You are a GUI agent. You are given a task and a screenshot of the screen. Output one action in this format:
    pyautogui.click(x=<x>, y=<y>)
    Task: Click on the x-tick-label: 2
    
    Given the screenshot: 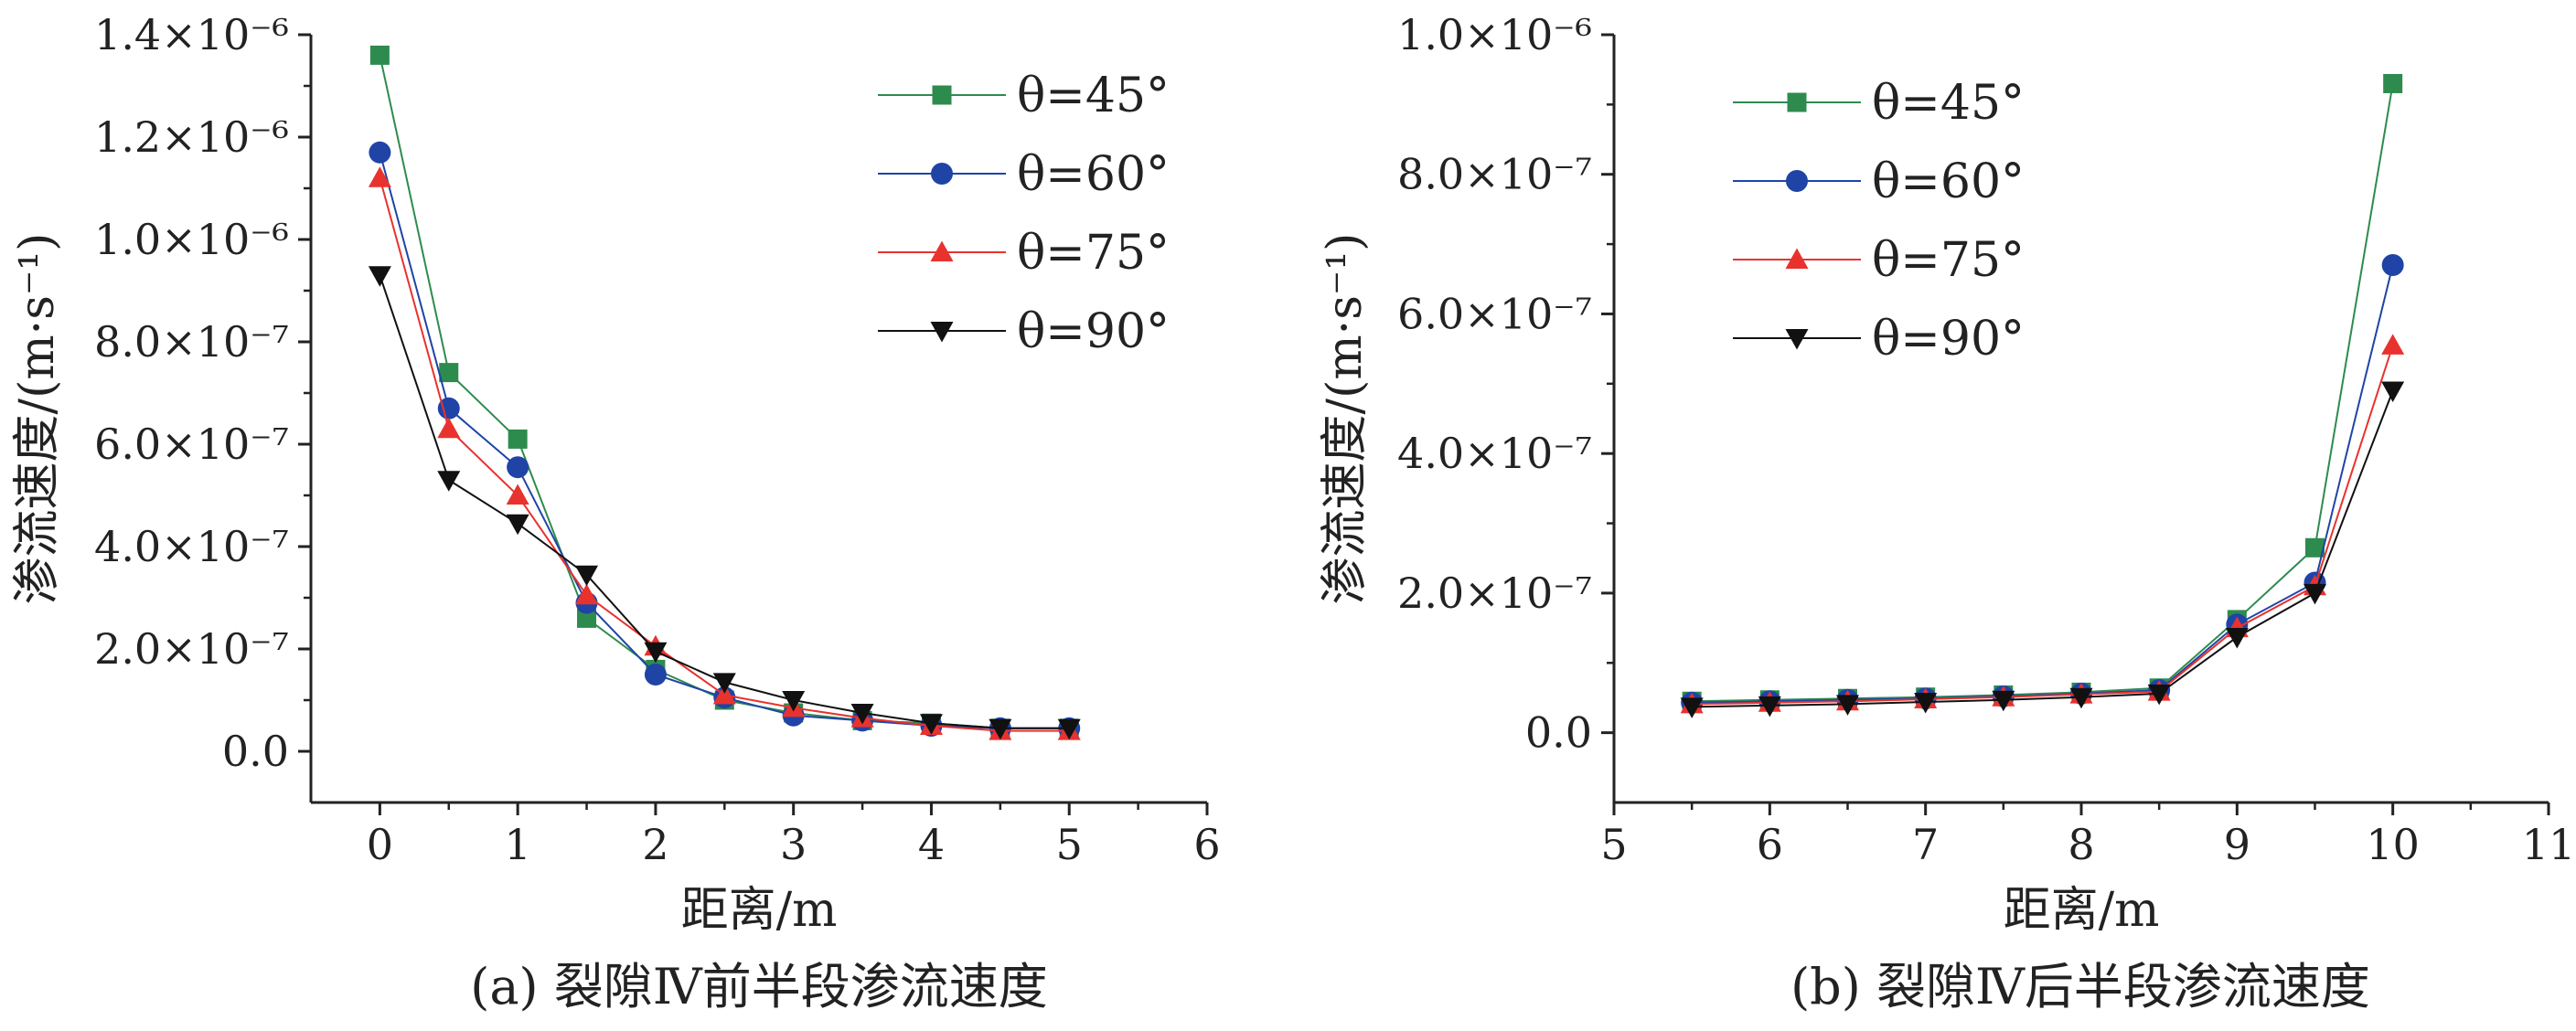 What is the action you would take?
    pyautogui.click(x=655, y=844)
    